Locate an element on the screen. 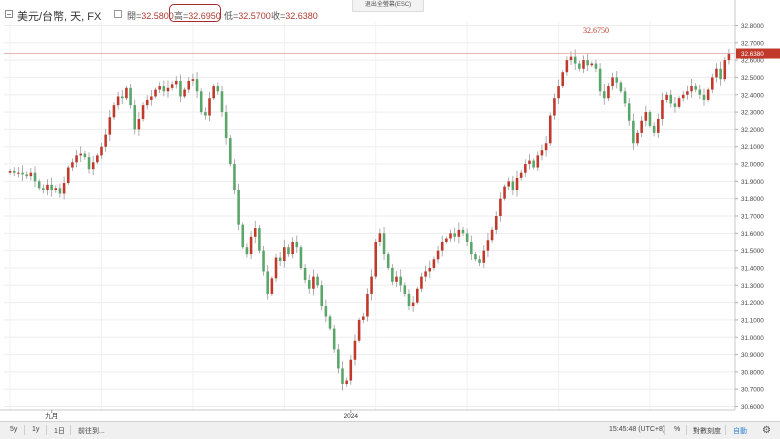 This screenshot has height=439, width=780. ohlc-open: 開=32.5800 is located at coordinates (150, 15).